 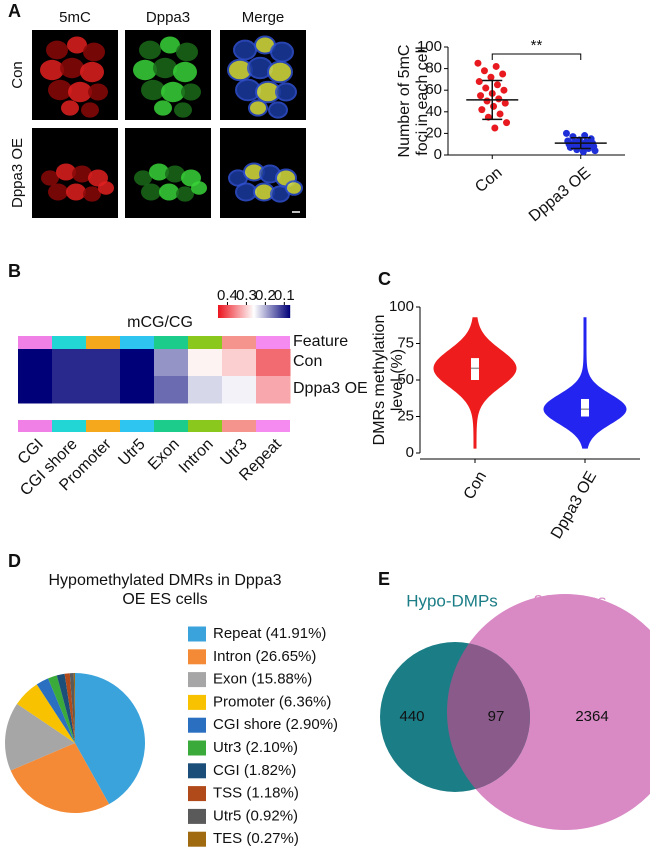 What do you see at coordinates (284, 295) in the screenshot?
I see `colorbar-tick-label: 0.1` at bounding box center [284, 295].